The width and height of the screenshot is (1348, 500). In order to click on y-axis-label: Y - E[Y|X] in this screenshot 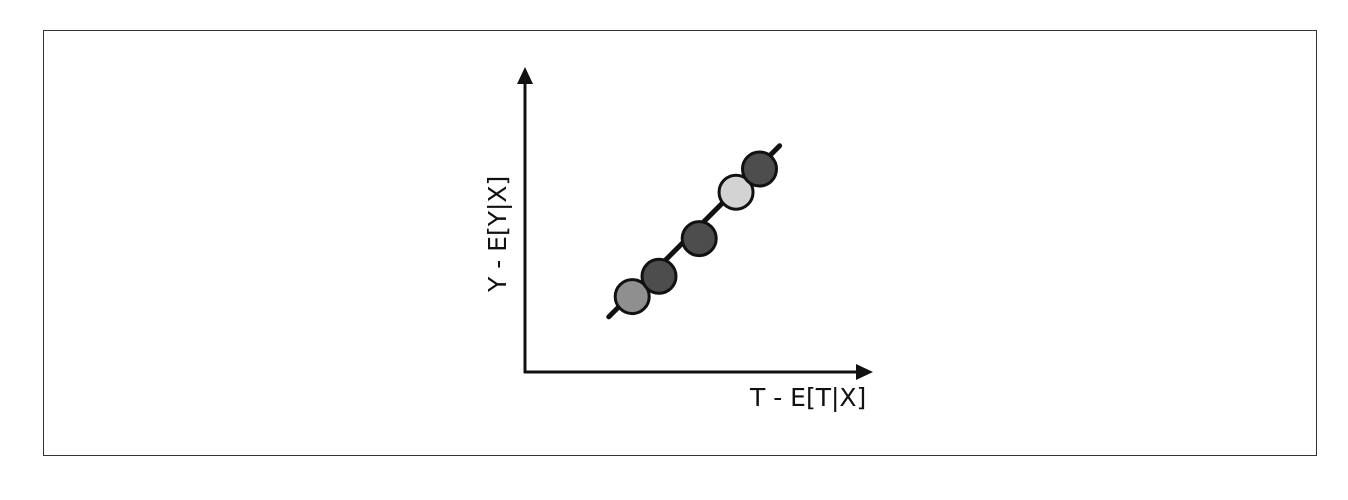, I will do `click(497, 234)`.